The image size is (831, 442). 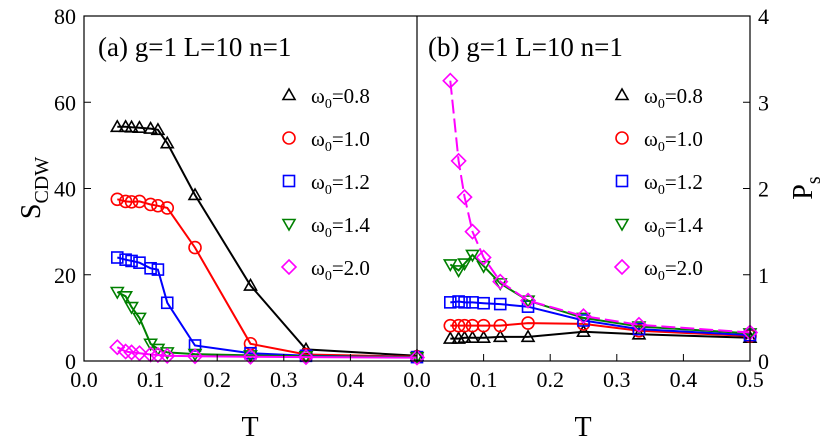 What do you see at coordinates (65, 102) in the screenshot?
I see `y-tick-label: 60` at bounding box center [65, 102].